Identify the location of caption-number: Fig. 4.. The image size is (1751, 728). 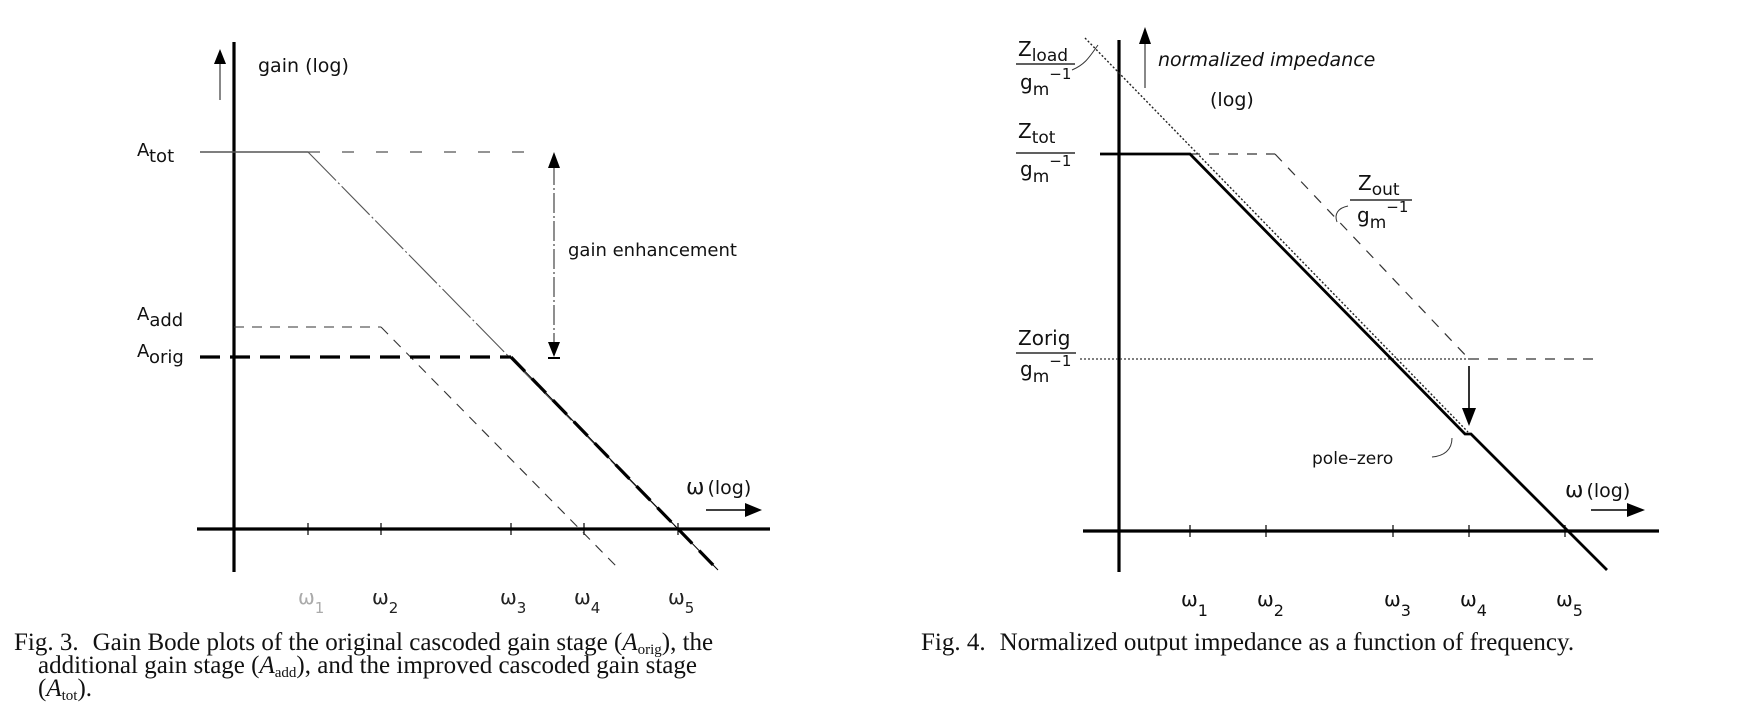
(953, 642).